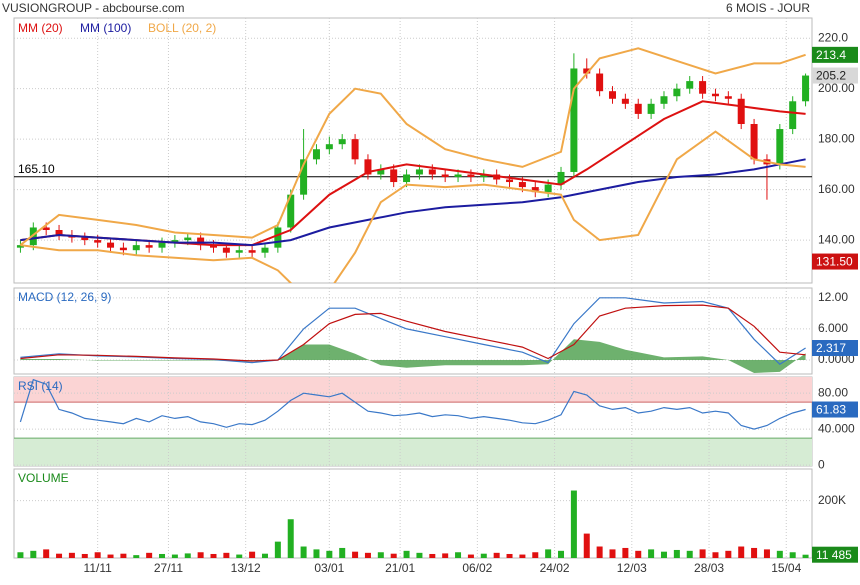  I want to click on page-title: VUSIONGROUP - abcbourse.com, so click(93, 8).